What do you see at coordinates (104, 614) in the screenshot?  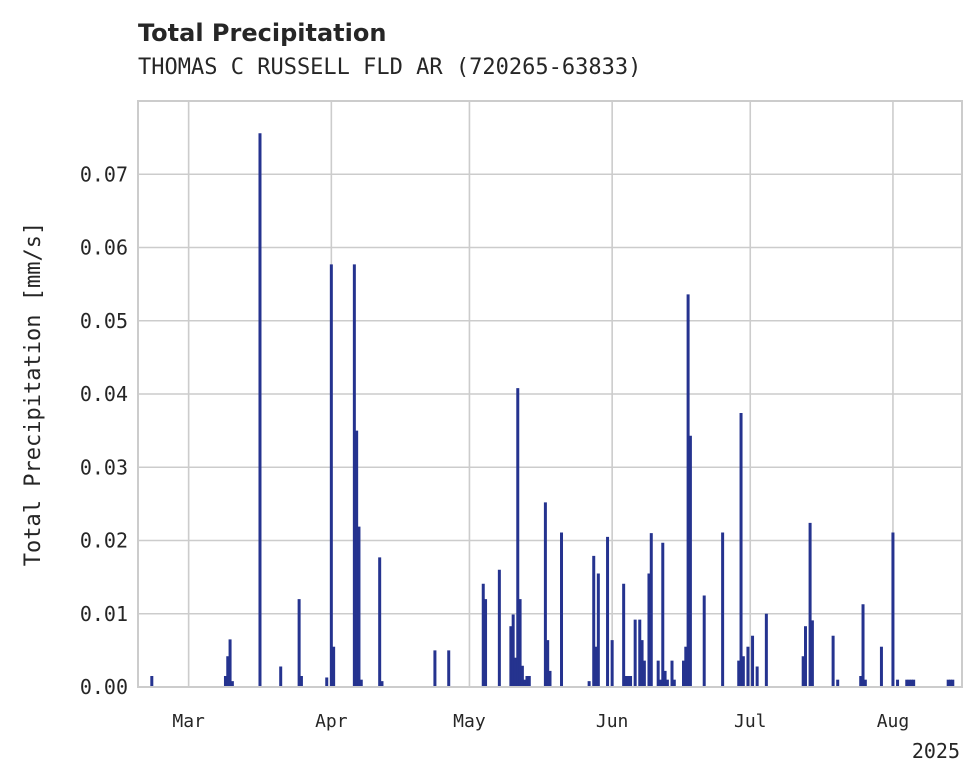 I see `y-tick-label: 0.01` at bounding box center [104, 614].